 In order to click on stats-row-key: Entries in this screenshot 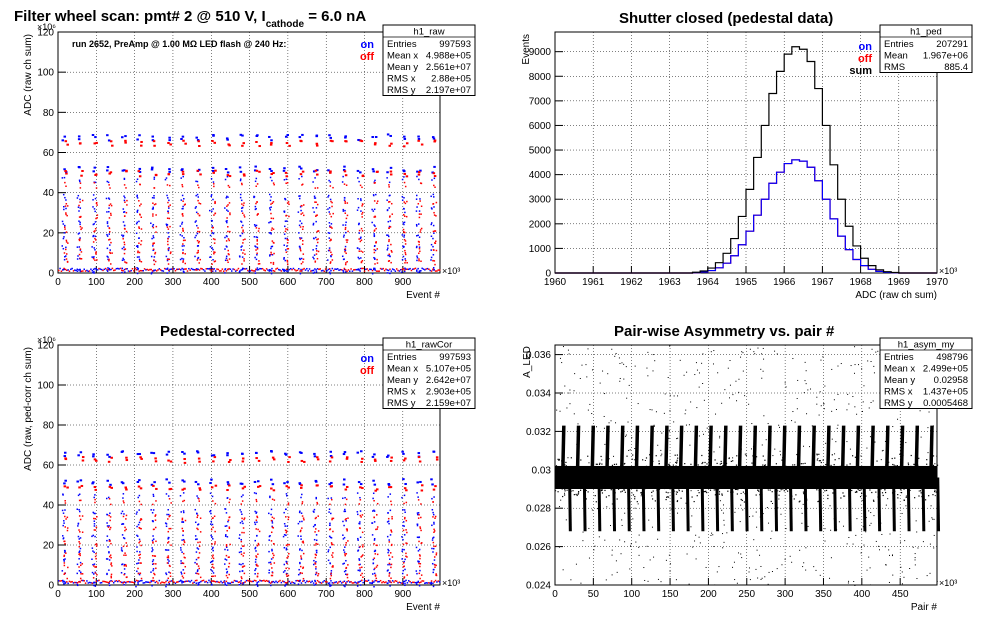, I will do `click(402, 357)`.